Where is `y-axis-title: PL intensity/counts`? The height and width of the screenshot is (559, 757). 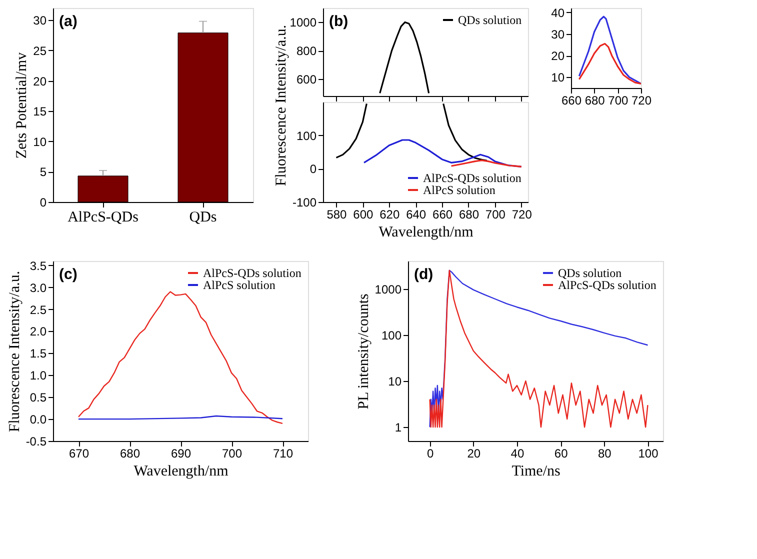 y-axis-title: PL intensity/counts is located at coordinates (364, 351).